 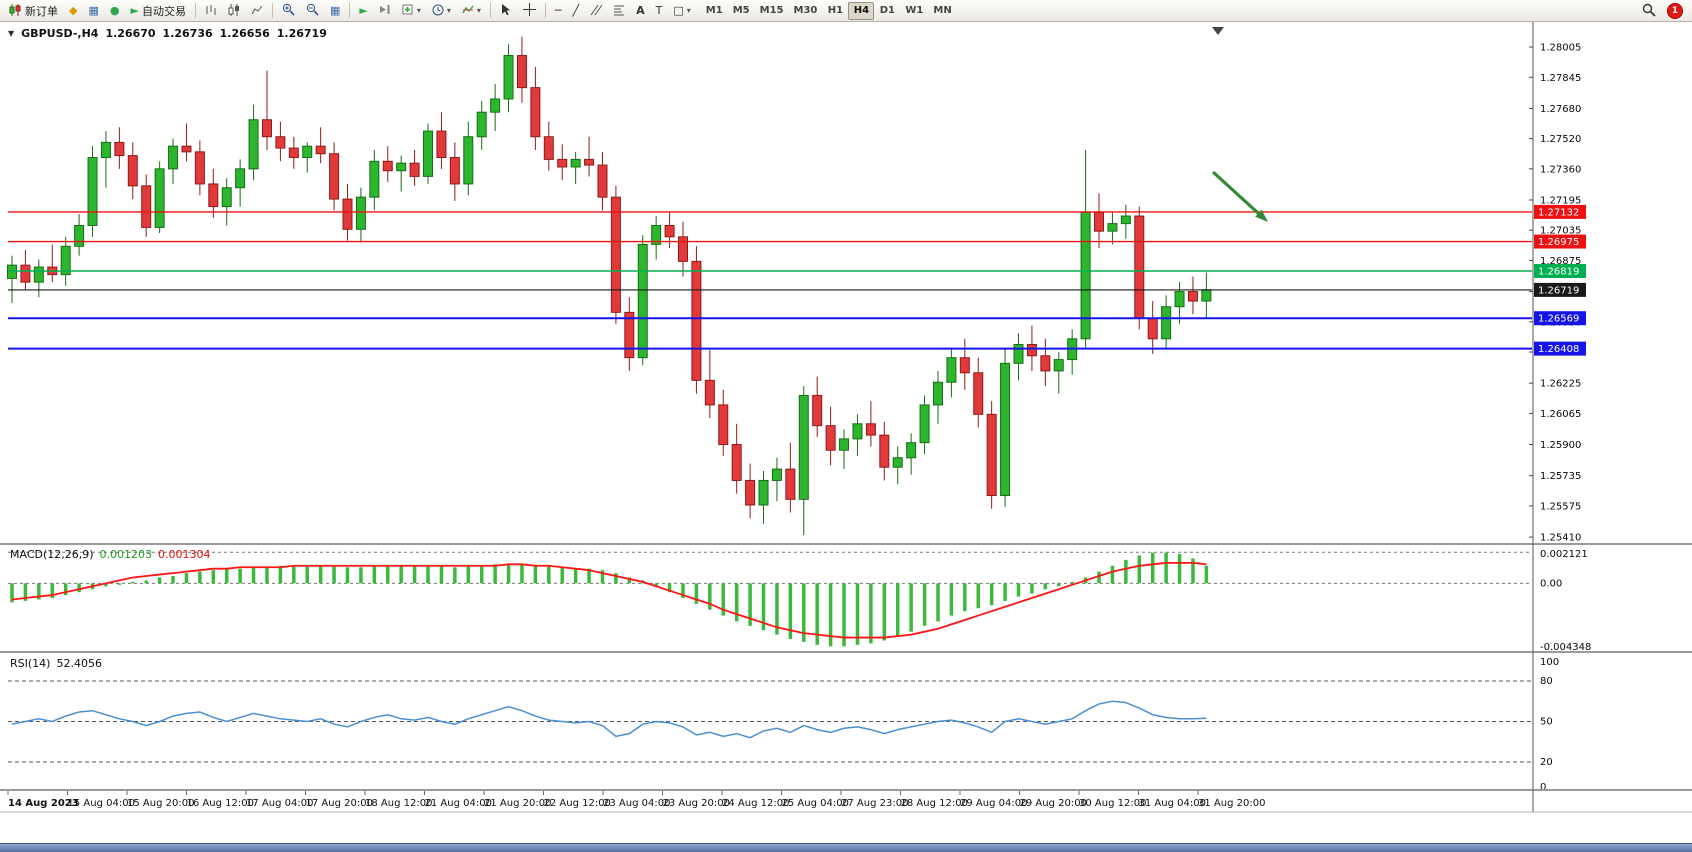 I want to click on indicators-button: ▾, so click(x=471, y=10).